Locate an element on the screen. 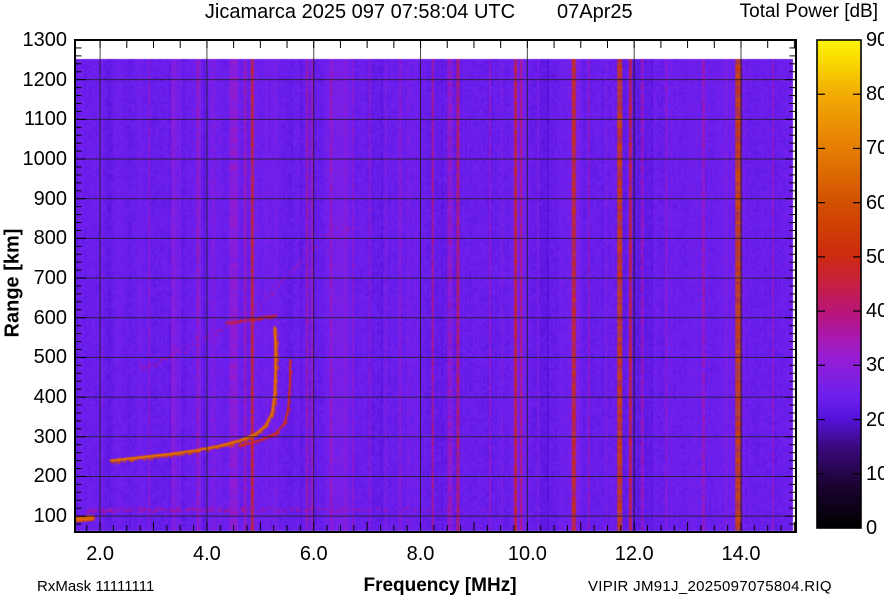  colorbar-tick-label: 10 is located at coordinates (875, 473).